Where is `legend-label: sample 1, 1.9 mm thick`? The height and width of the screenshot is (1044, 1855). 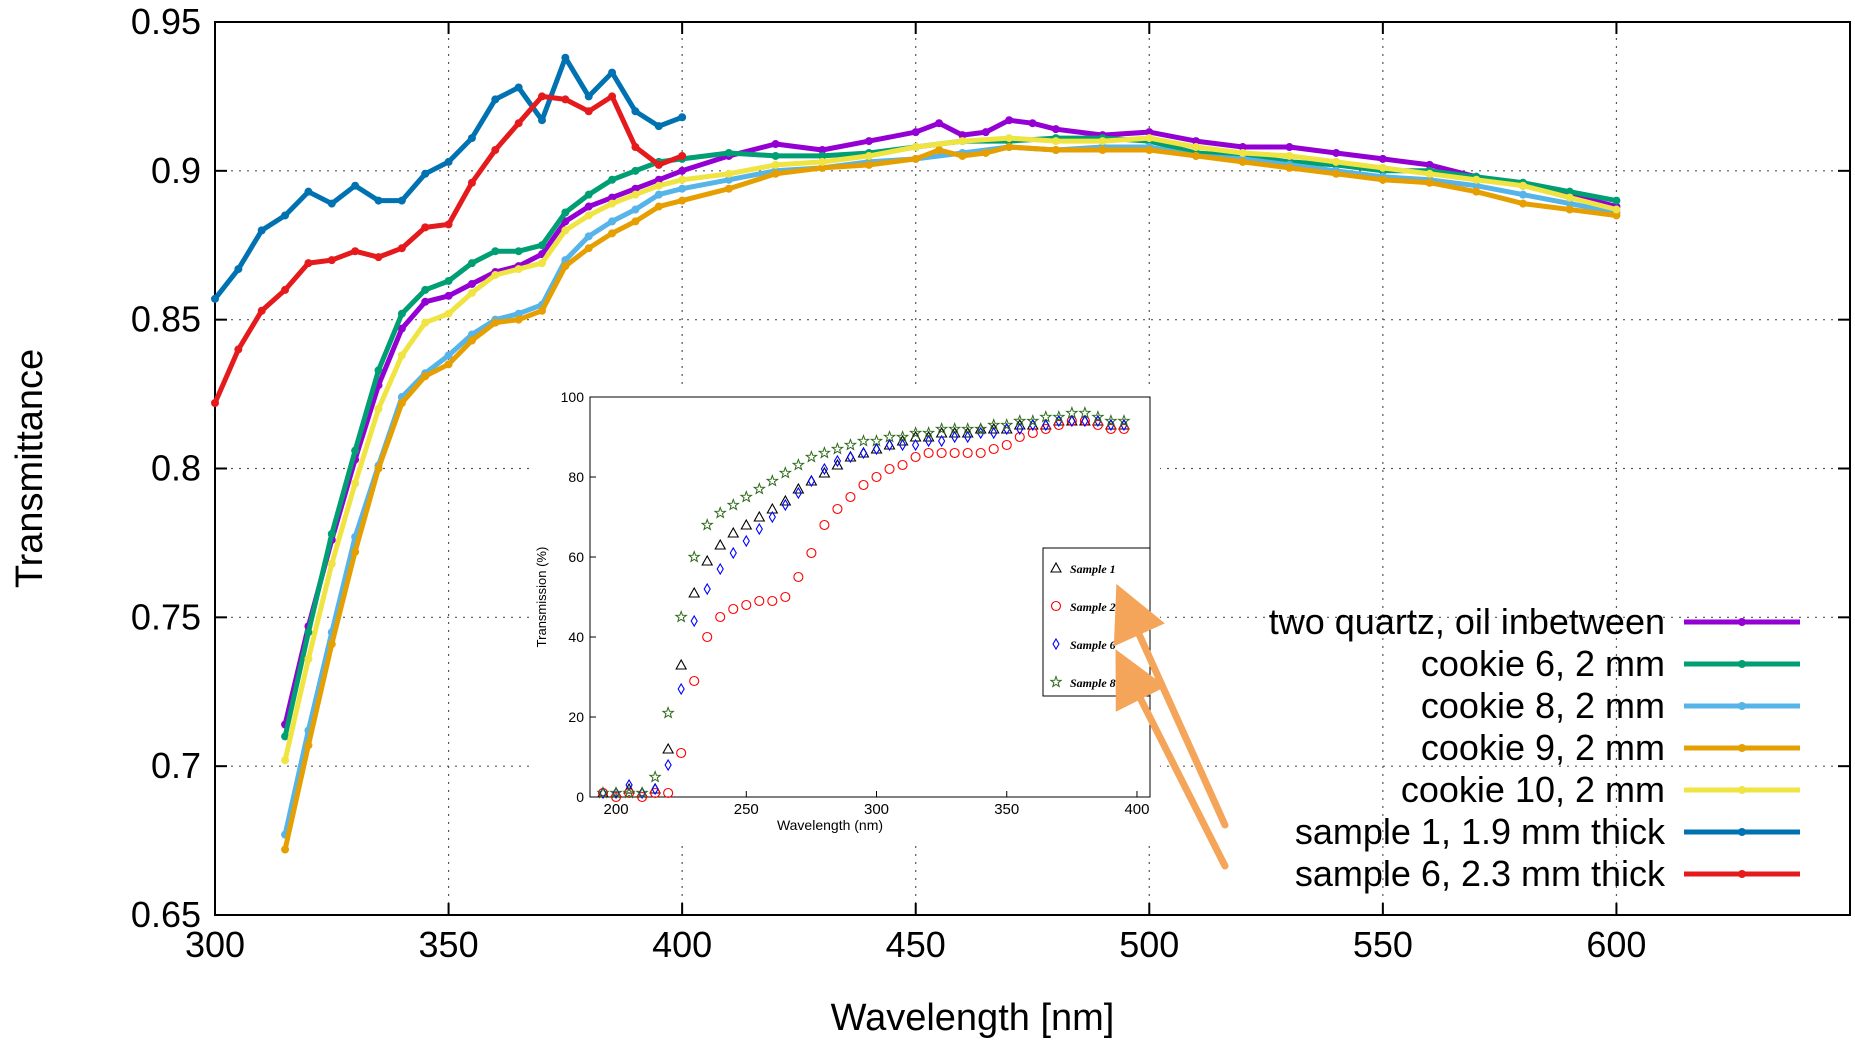
legend-label: sample 1, 1.9 mm thick is located at coordinates (1480, 831).